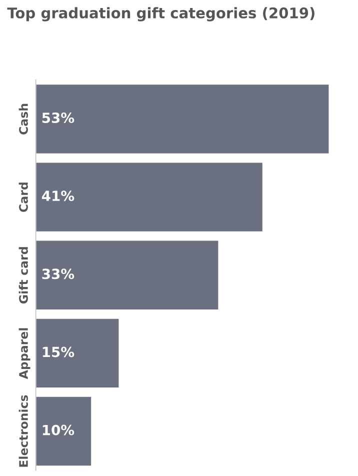 Image resolution: width=358 pixels, height=476 pixels. What do you see at coordinates (58, 352) in the screenshot?
I see `data-label: 15%` at bounding box center [58, 352].